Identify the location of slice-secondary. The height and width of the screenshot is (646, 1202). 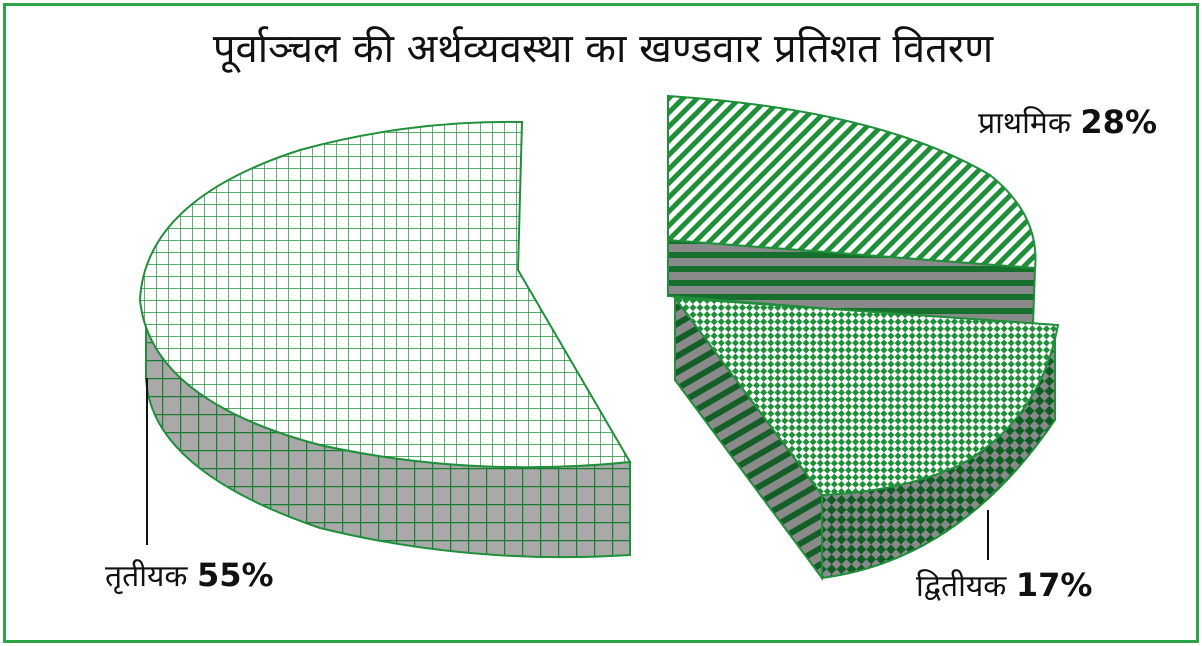
(866, 438).